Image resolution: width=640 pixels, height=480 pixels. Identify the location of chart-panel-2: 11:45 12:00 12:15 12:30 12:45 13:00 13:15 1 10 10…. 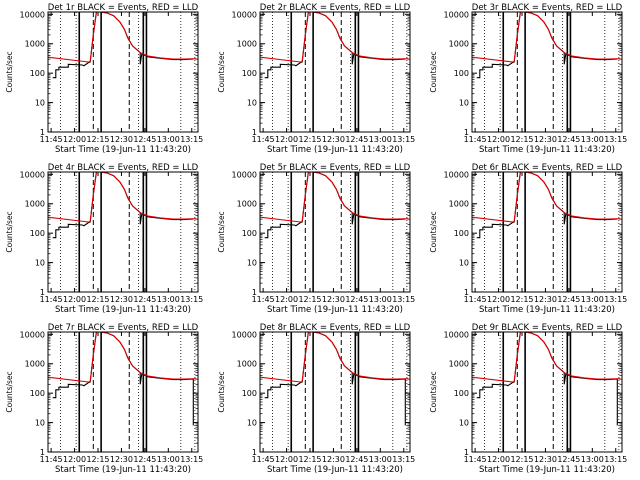
(316, 79).